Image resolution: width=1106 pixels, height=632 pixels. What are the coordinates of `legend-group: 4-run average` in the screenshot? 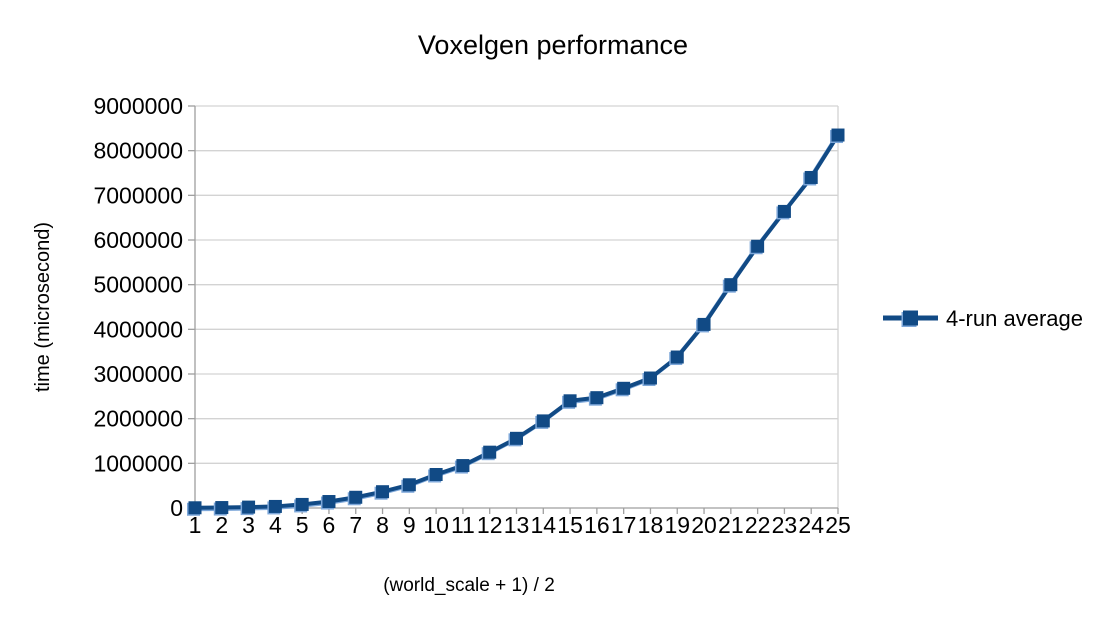 It's located at (983, 318).